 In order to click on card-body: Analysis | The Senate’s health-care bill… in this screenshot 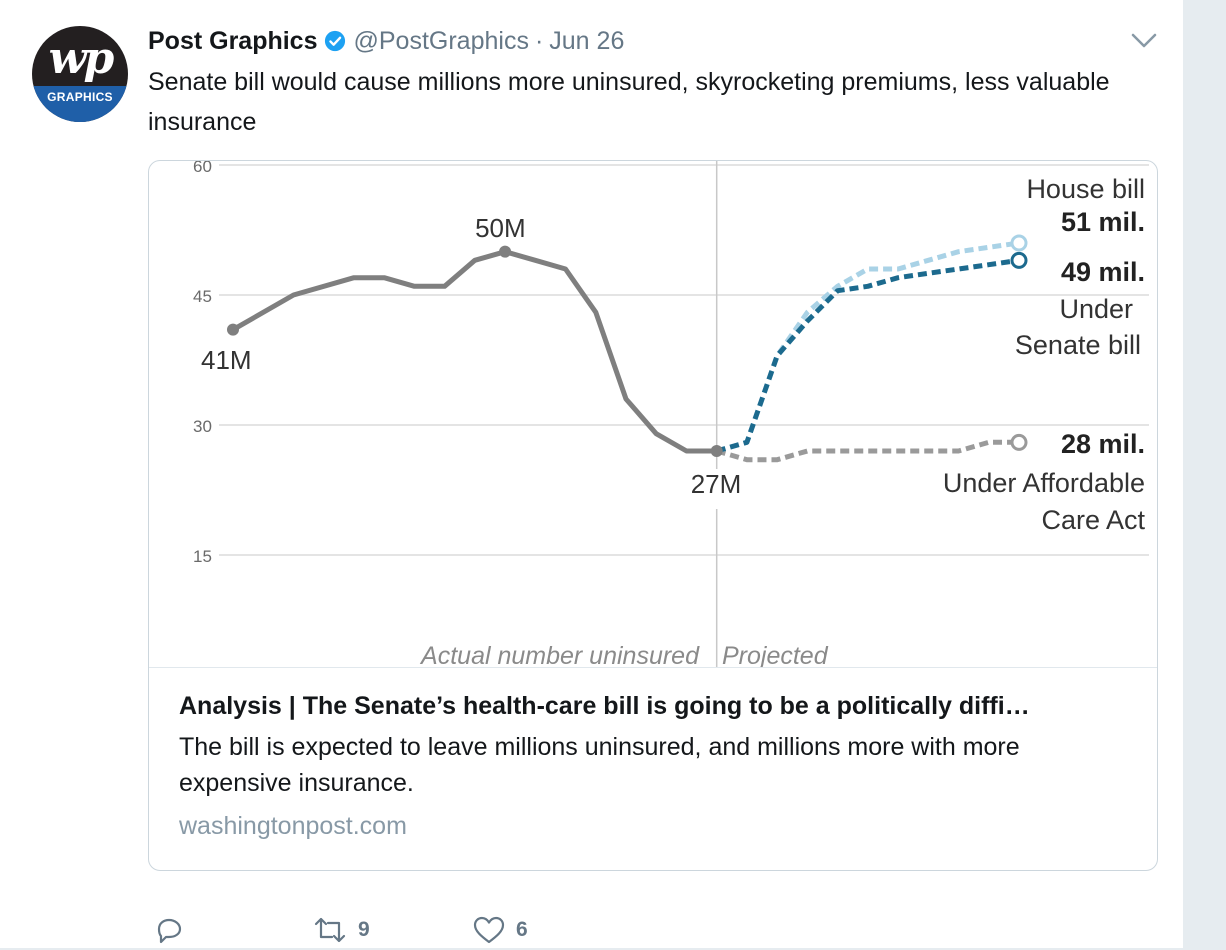, I will do `click(659, 766)`.